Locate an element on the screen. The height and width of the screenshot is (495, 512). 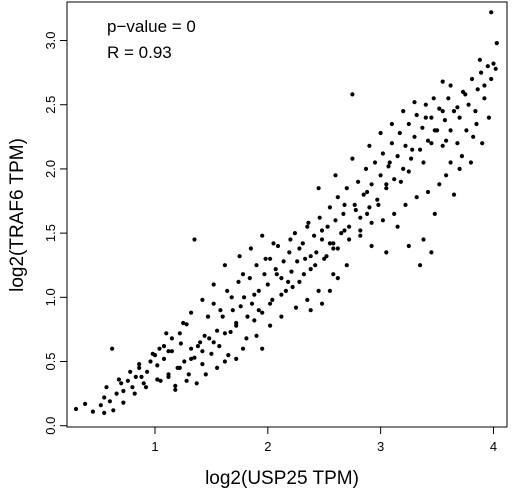
y-axis: 0.0 0.5 1.0 1.5 2.0 2.5 3.0 is located at coordinates (55, 233).